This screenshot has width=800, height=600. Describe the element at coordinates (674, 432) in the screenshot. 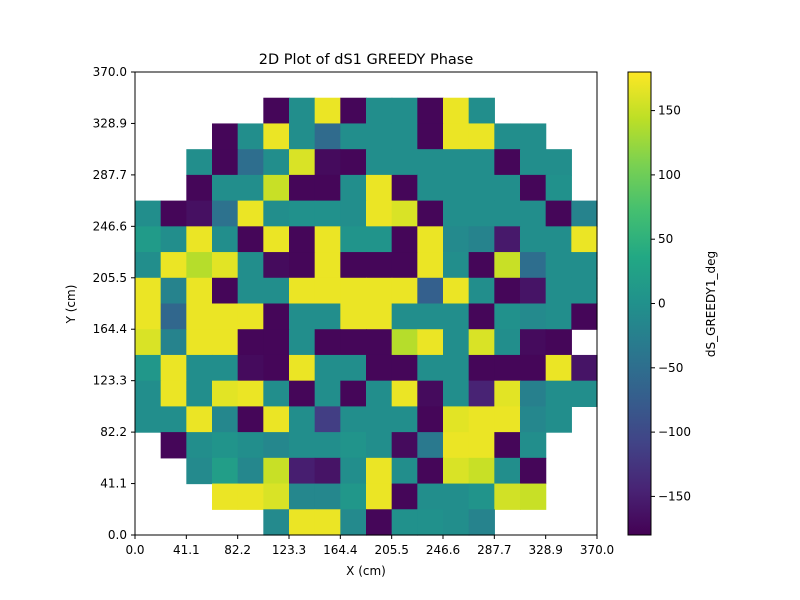

I see `colorbar-tick-label: −100` at that location.